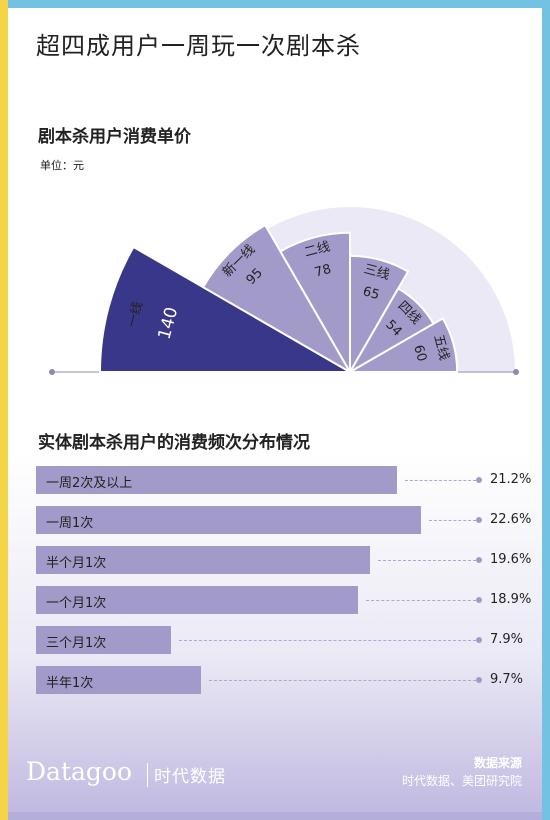 This screenshot has width=550, height=820. I want to click on bar-row: 一周2次及以上 21.2%, so click(286, 480).